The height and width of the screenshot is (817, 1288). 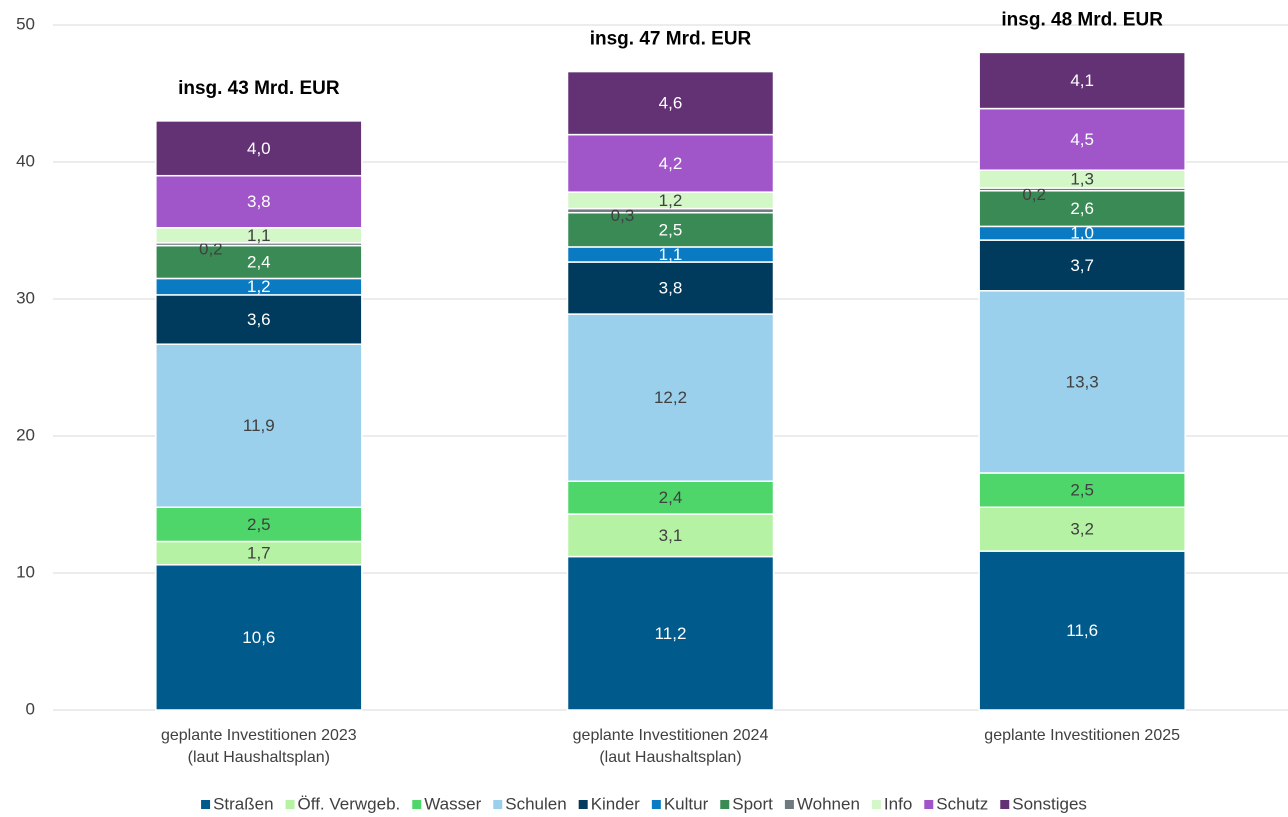 I want to click on data-label: 0,3, so click(x=623, y=215).